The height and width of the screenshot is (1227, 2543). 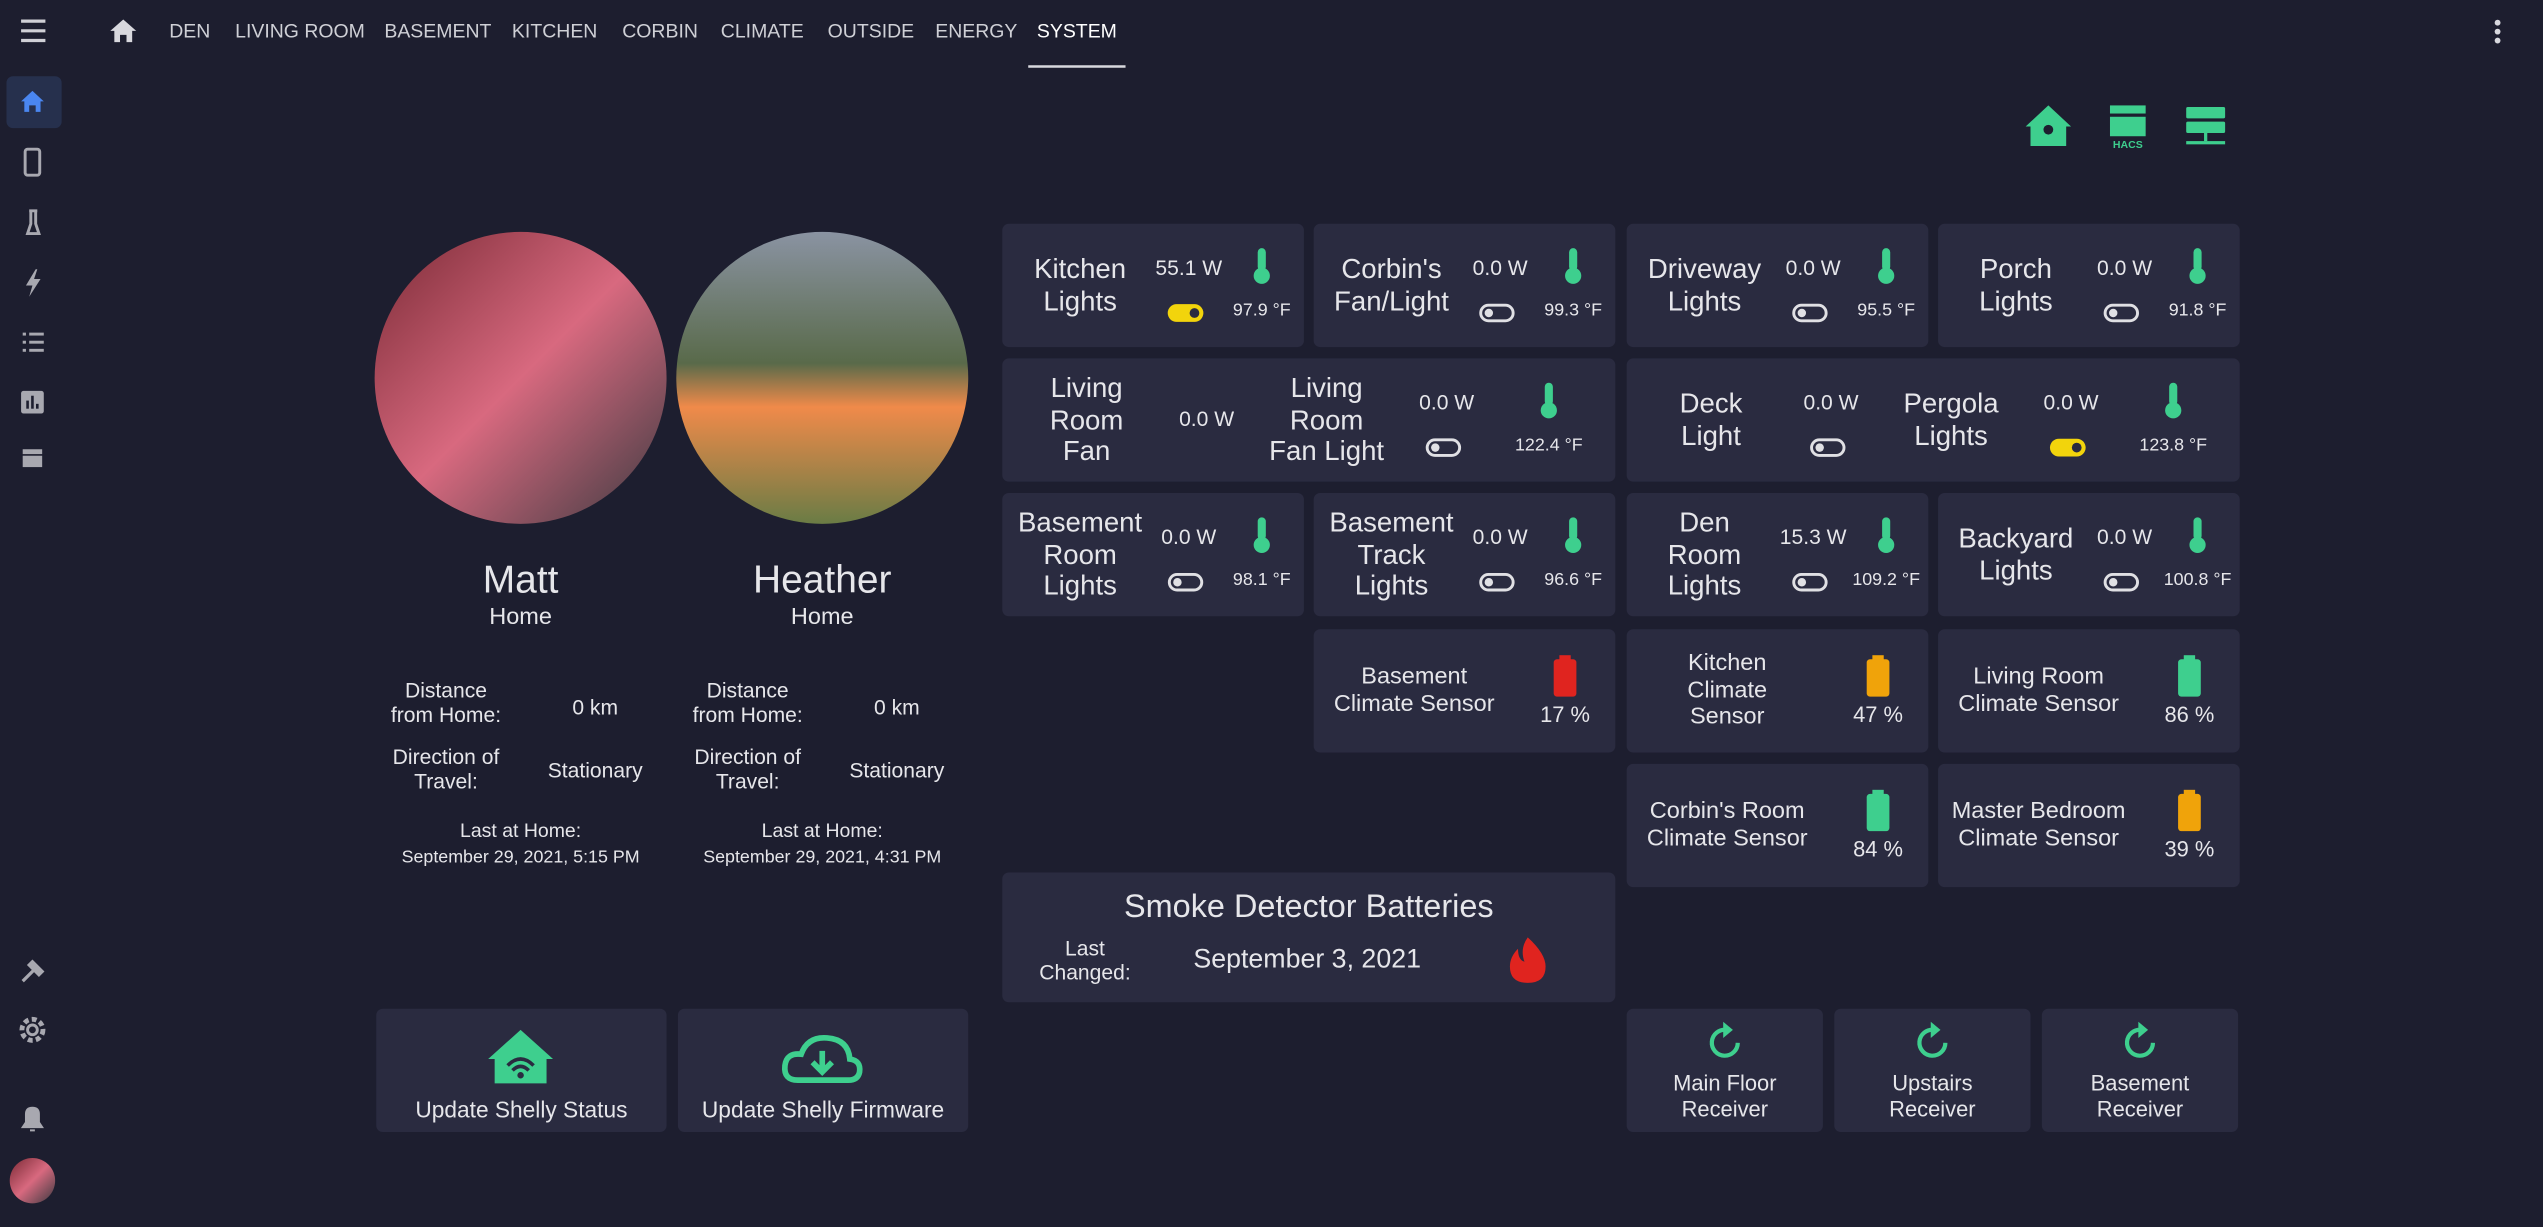 I want to click on person-name: Matt, so click(x=520, y=580).